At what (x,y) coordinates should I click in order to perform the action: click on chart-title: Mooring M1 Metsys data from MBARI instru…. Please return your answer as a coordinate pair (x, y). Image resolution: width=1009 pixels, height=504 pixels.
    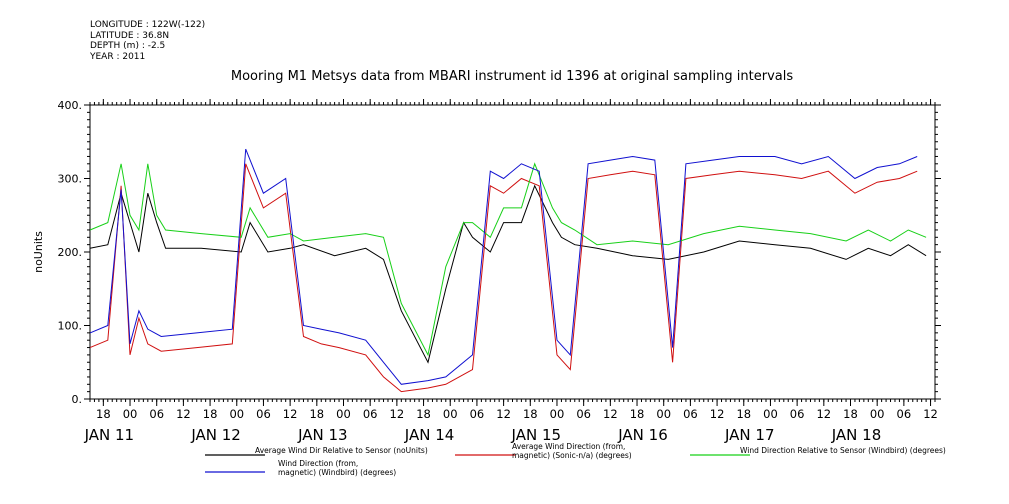
    Looking at the image, I should click on (512, 76).